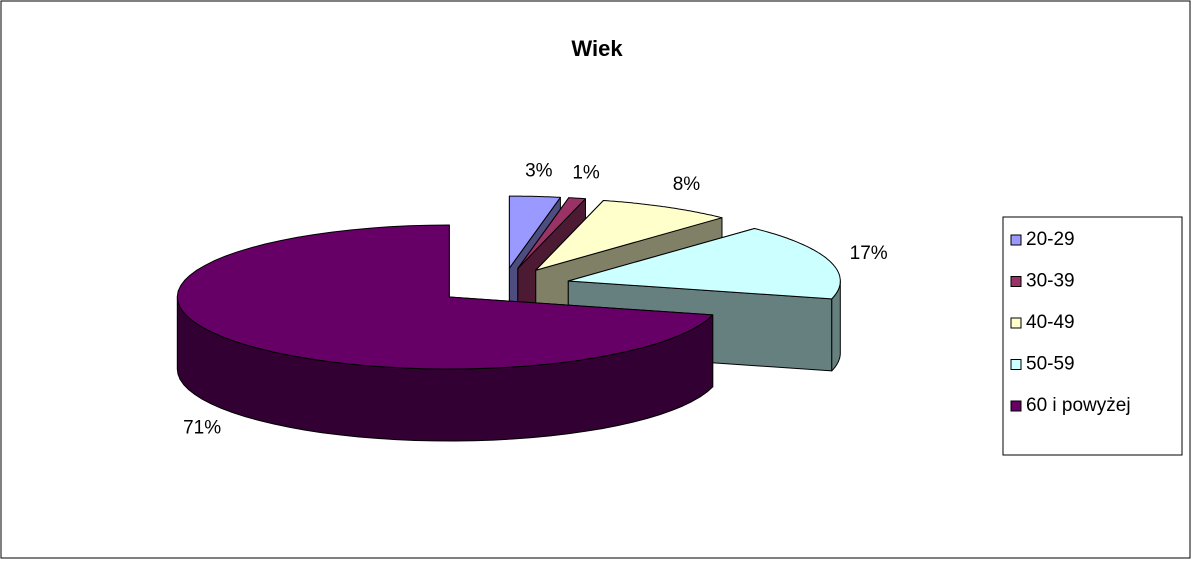 The height and width of the screenshot is (564, 1191). Describe the element at coordinates (1050, 239) in the screenshot. I see `legend-label: 20-29` at that location.